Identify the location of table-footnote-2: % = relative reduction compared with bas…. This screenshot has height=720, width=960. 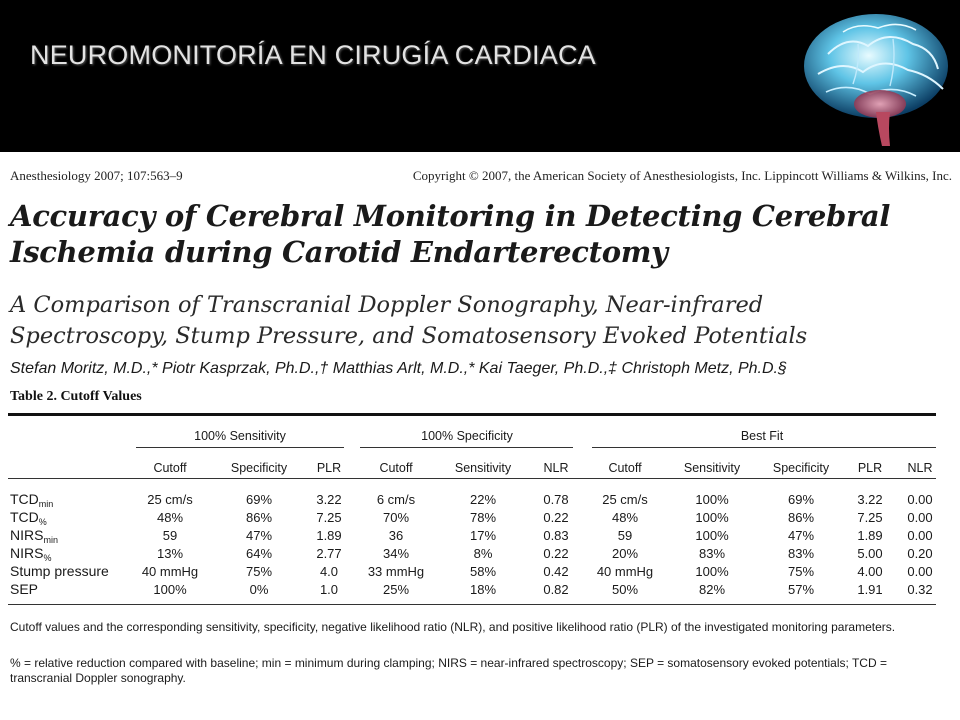
(448, 670).